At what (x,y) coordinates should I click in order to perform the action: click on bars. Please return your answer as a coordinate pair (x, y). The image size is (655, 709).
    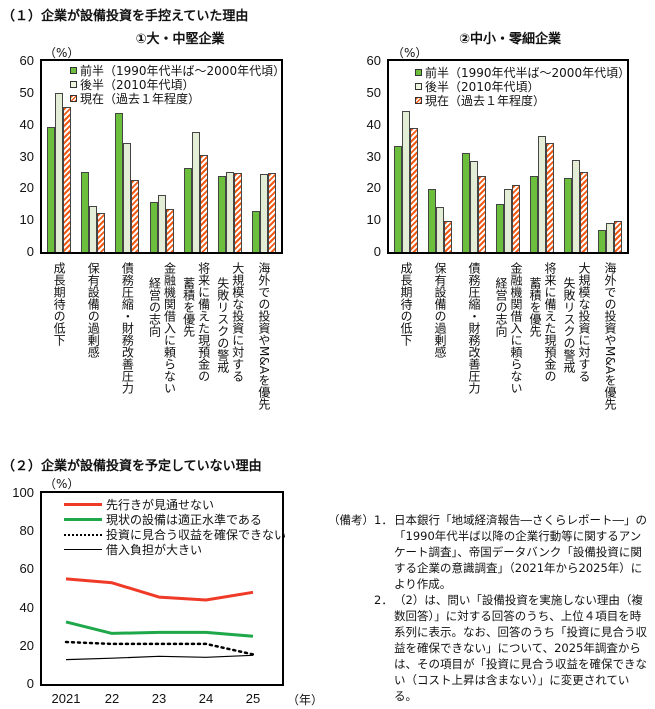
    Looking at the image, I should click on (161, 156).